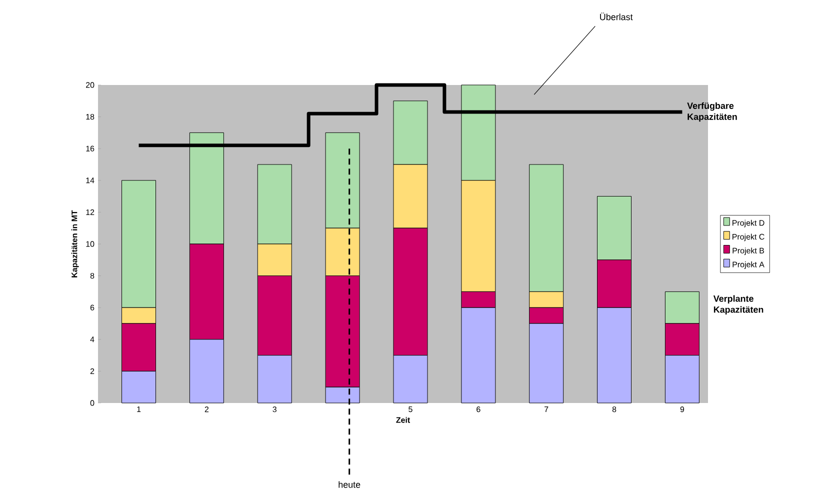 Image resolution: width=839 pixels, height=495 pixels. What do you see at coordinates (616, 16) in the screenshot?
I see `text: Überlast` at bounding box center [616, 16].